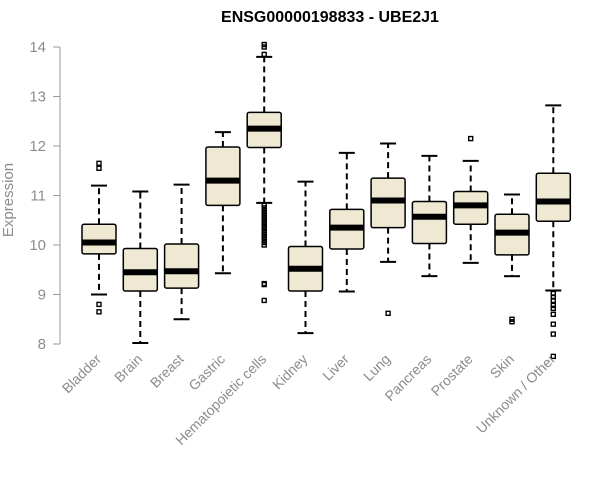 The image size is (600, 500). I want to click on chart-title: ENSG00000198833 - UBE2J1, so click(330, 17).